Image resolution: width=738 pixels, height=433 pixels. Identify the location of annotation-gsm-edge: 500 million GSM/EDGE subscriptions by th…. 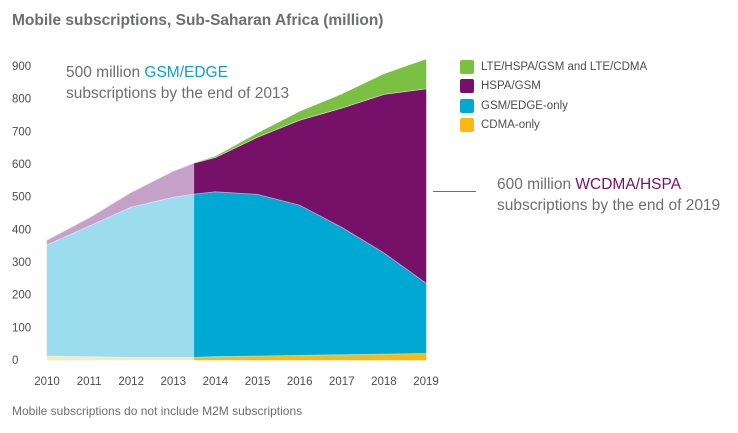
(177, 83).